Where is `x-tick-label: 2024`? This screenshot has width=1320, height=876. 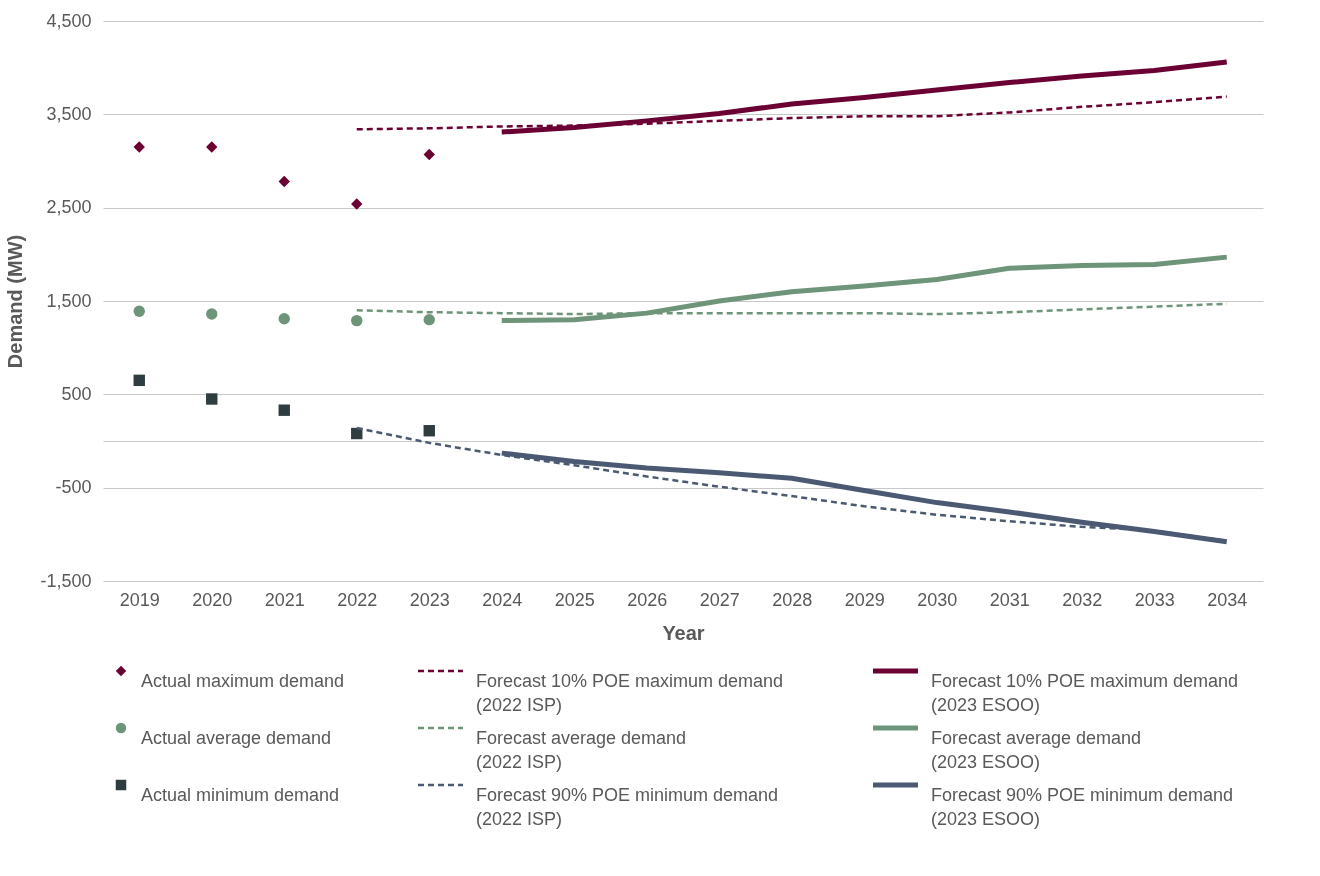
x-tick-label: 2024 is located at coordinates (502, 599).